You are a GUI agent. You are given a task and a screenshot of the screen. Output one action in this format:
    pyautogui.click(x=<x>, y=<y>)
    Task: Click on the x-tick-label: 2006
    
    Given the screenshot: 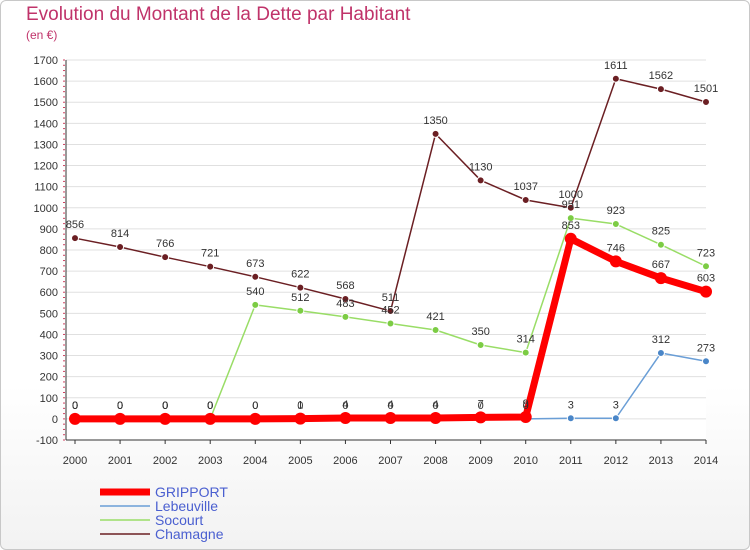 What is the action you would take?
    pyautogui.click(x=345, y=461)
    